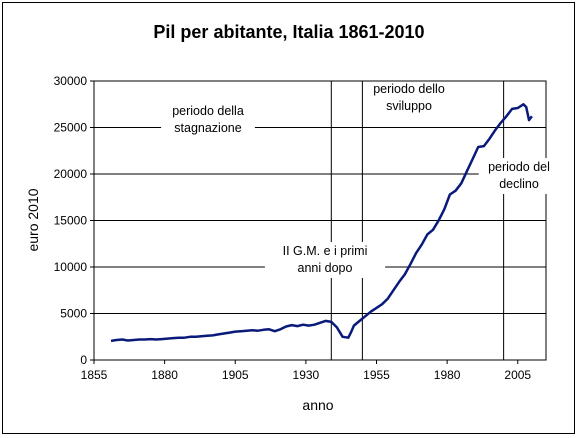 The height and width of the screenshot is (438, 579). I want to click on annotation-text: periodo del, so click(519, 167).